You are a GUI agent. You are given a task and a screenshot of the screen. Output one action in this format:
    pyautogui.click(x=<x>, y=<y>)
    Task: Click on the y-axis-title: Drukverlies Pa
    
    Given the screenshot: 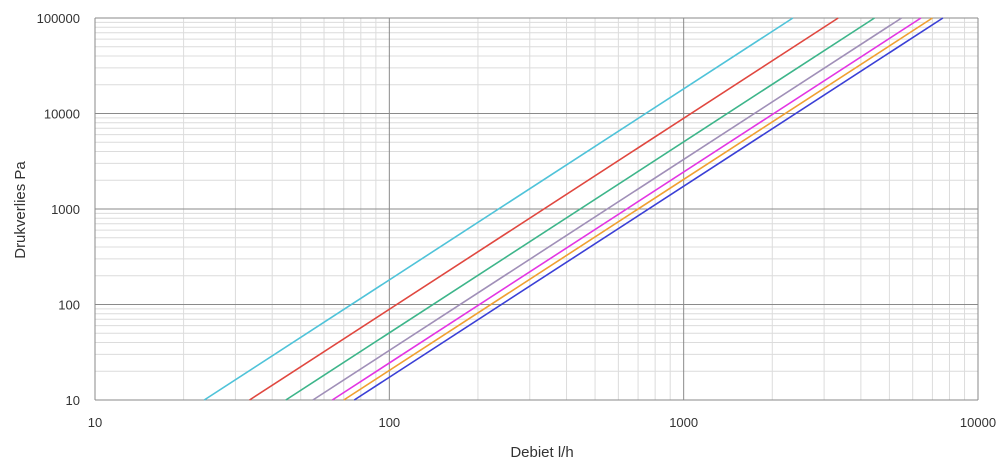 What is the action you would take?
    pyautogui.click(x=20, y=210)
    